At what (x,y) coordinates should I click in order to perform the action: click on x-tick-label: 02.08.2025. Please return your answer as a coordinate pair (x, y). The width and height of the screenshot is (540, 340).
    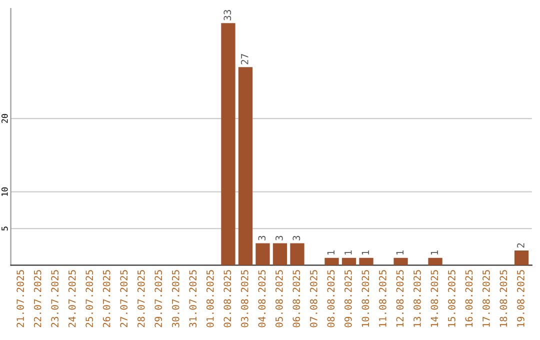
    Looking at the image, I should click on (228, 299).